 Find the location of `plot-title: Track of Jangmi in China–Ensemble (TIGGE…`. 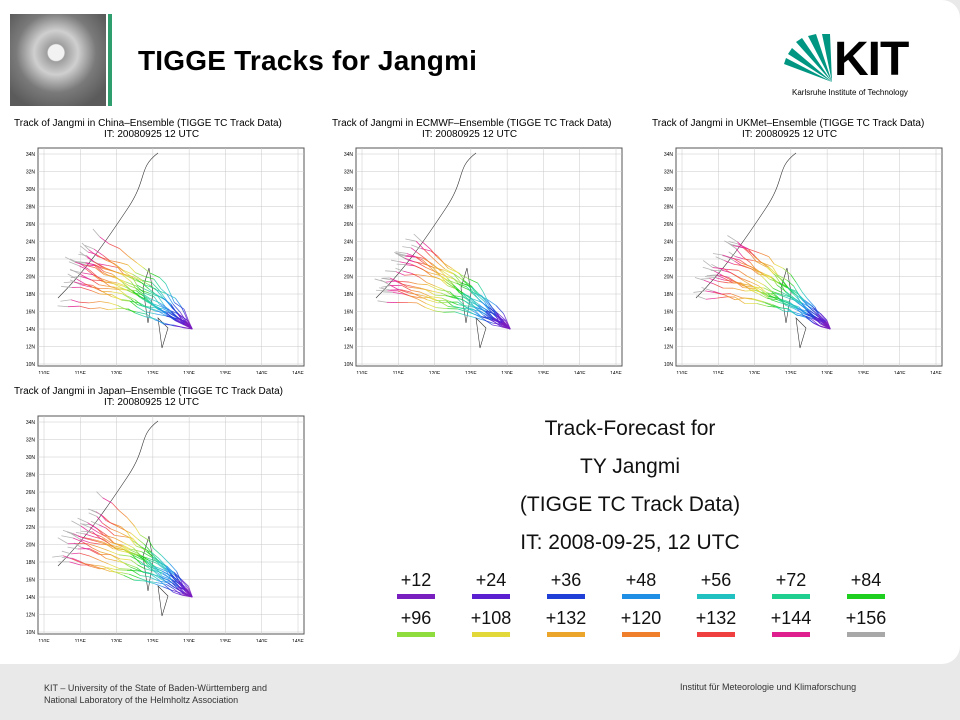

plot-title: Track of Jangmi in China–Ensemble (TIGGE… is located at coordinates (148, 123).